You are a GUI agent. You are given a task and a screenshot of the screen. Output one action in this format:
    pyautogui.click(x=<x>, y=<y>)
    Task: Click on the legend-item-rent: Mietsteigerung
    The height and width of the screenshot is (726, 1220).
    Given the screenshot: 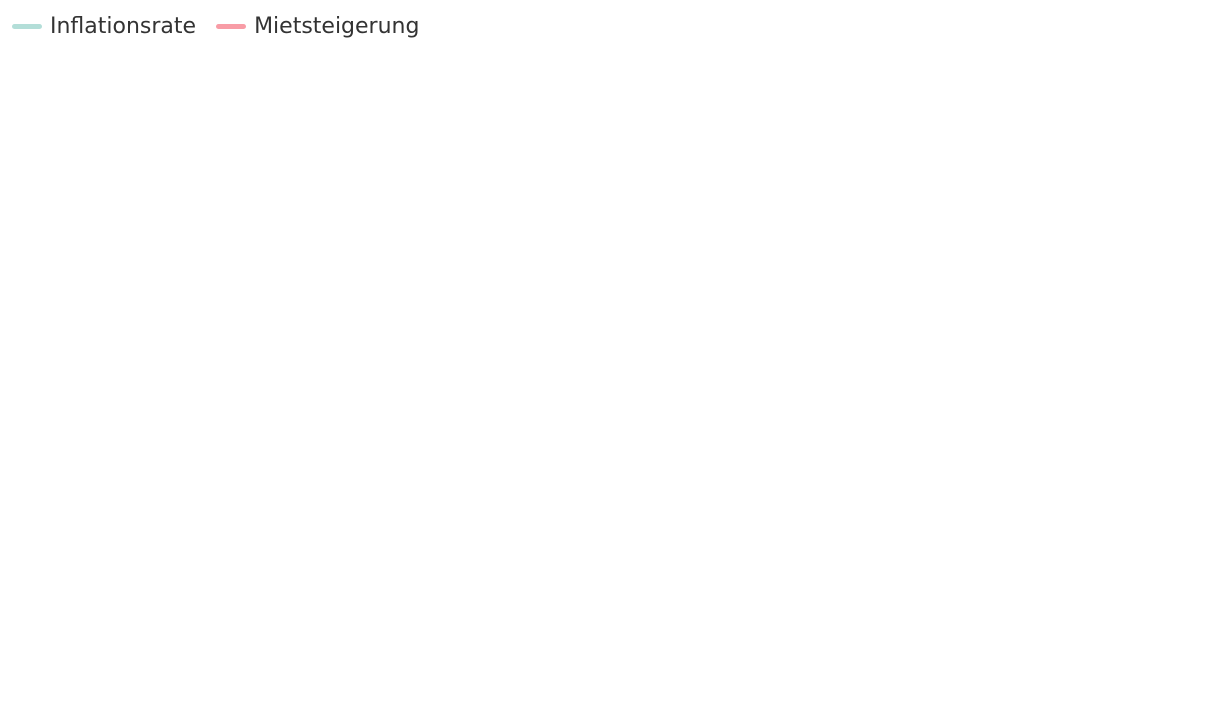 What is the action you would take?
    pyautogui.click(x=317, y=26)
    